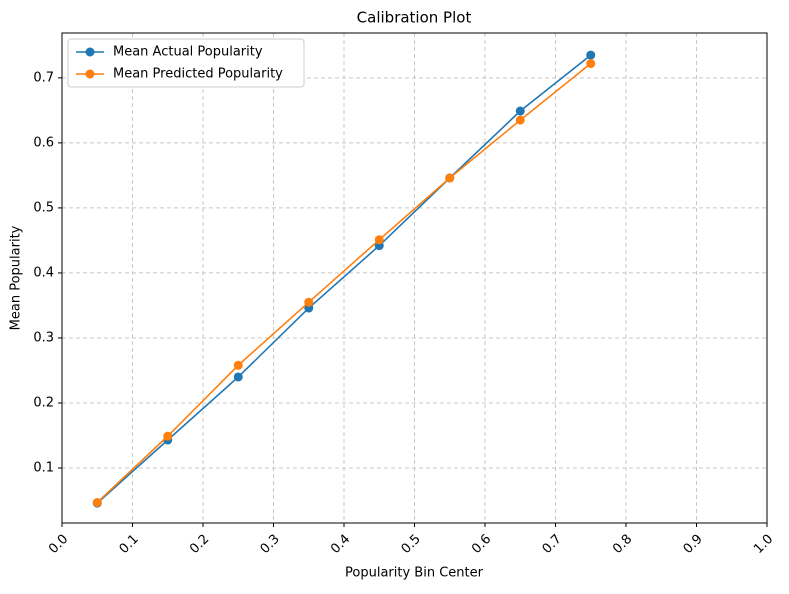 This screenshot has height=594, width=789. What do you see at coordinates (58, 544) in the screenshot?
I see `x-tick-label: 0.0` at bounding box center [58, 544].